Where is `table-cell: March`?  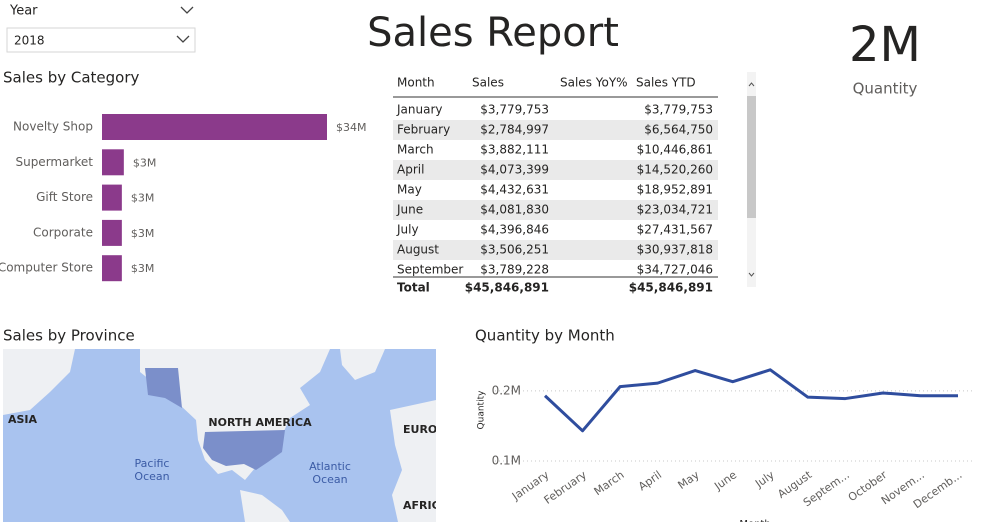 table-cell: March is located at coordinates (415, 150).